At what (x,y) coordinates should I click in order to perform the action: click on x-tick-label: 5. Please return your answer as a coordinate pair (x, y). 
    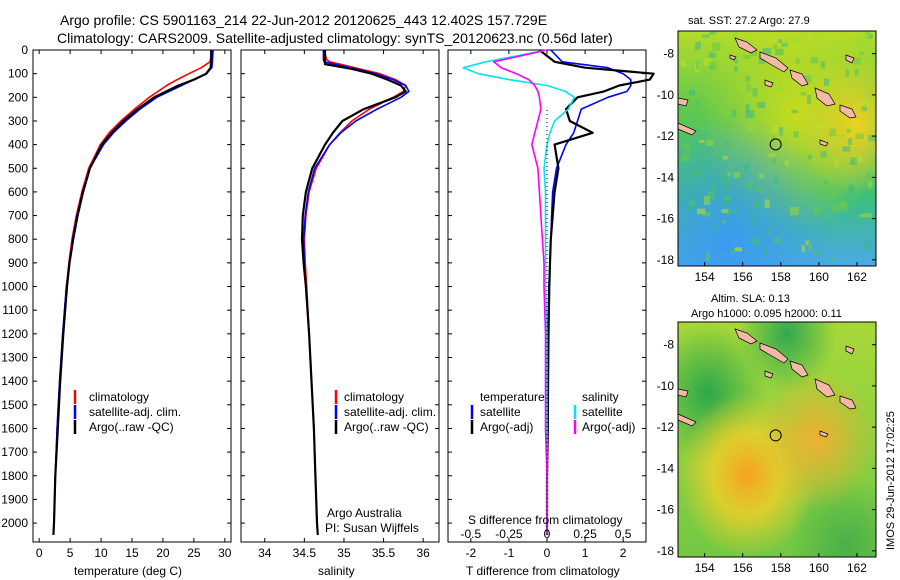
    Looking at the image, I should click on (70, 553).